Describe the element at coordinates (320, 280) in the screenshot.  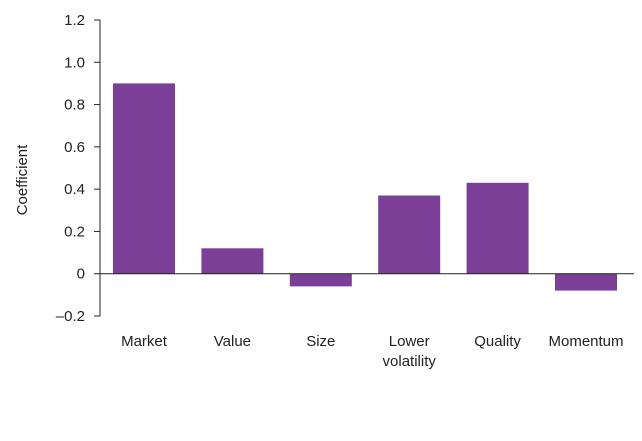
I see `bar-size` at that location.